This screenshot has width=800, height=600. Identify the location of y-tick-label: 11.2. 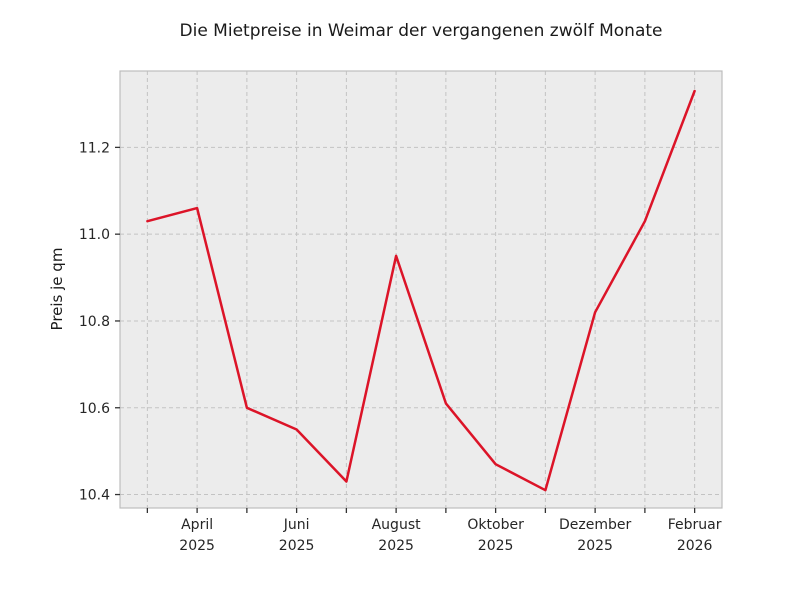
(94, 148).